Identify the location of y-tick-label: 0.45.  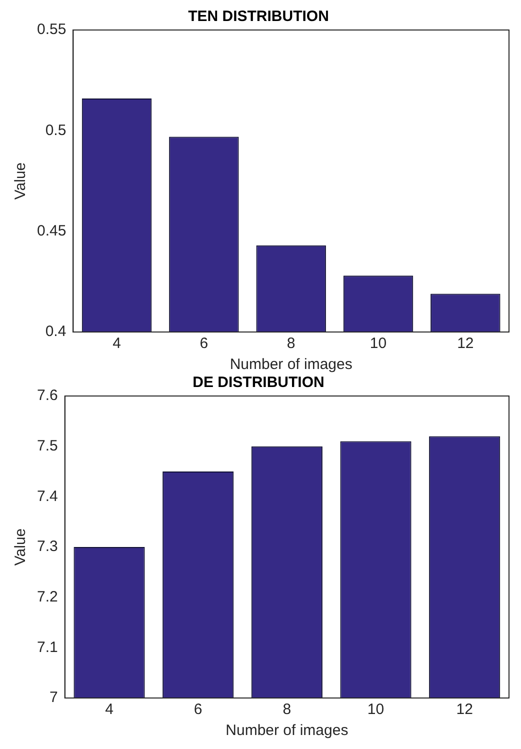
(51, 231).